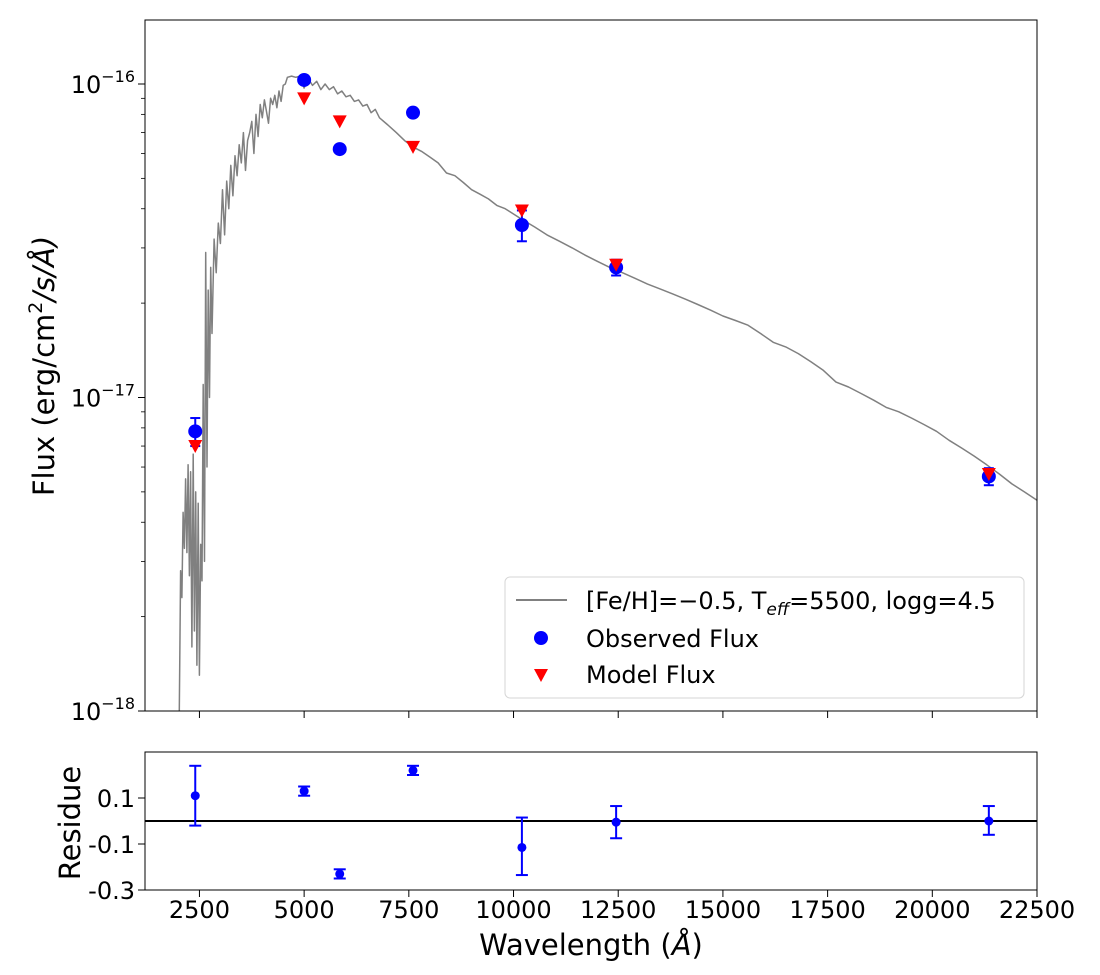  What do you see at coordinates (116, 799) in the screenshot?
I see `residue-y-tick-label: 0.1` at bounding box center [116, 799].